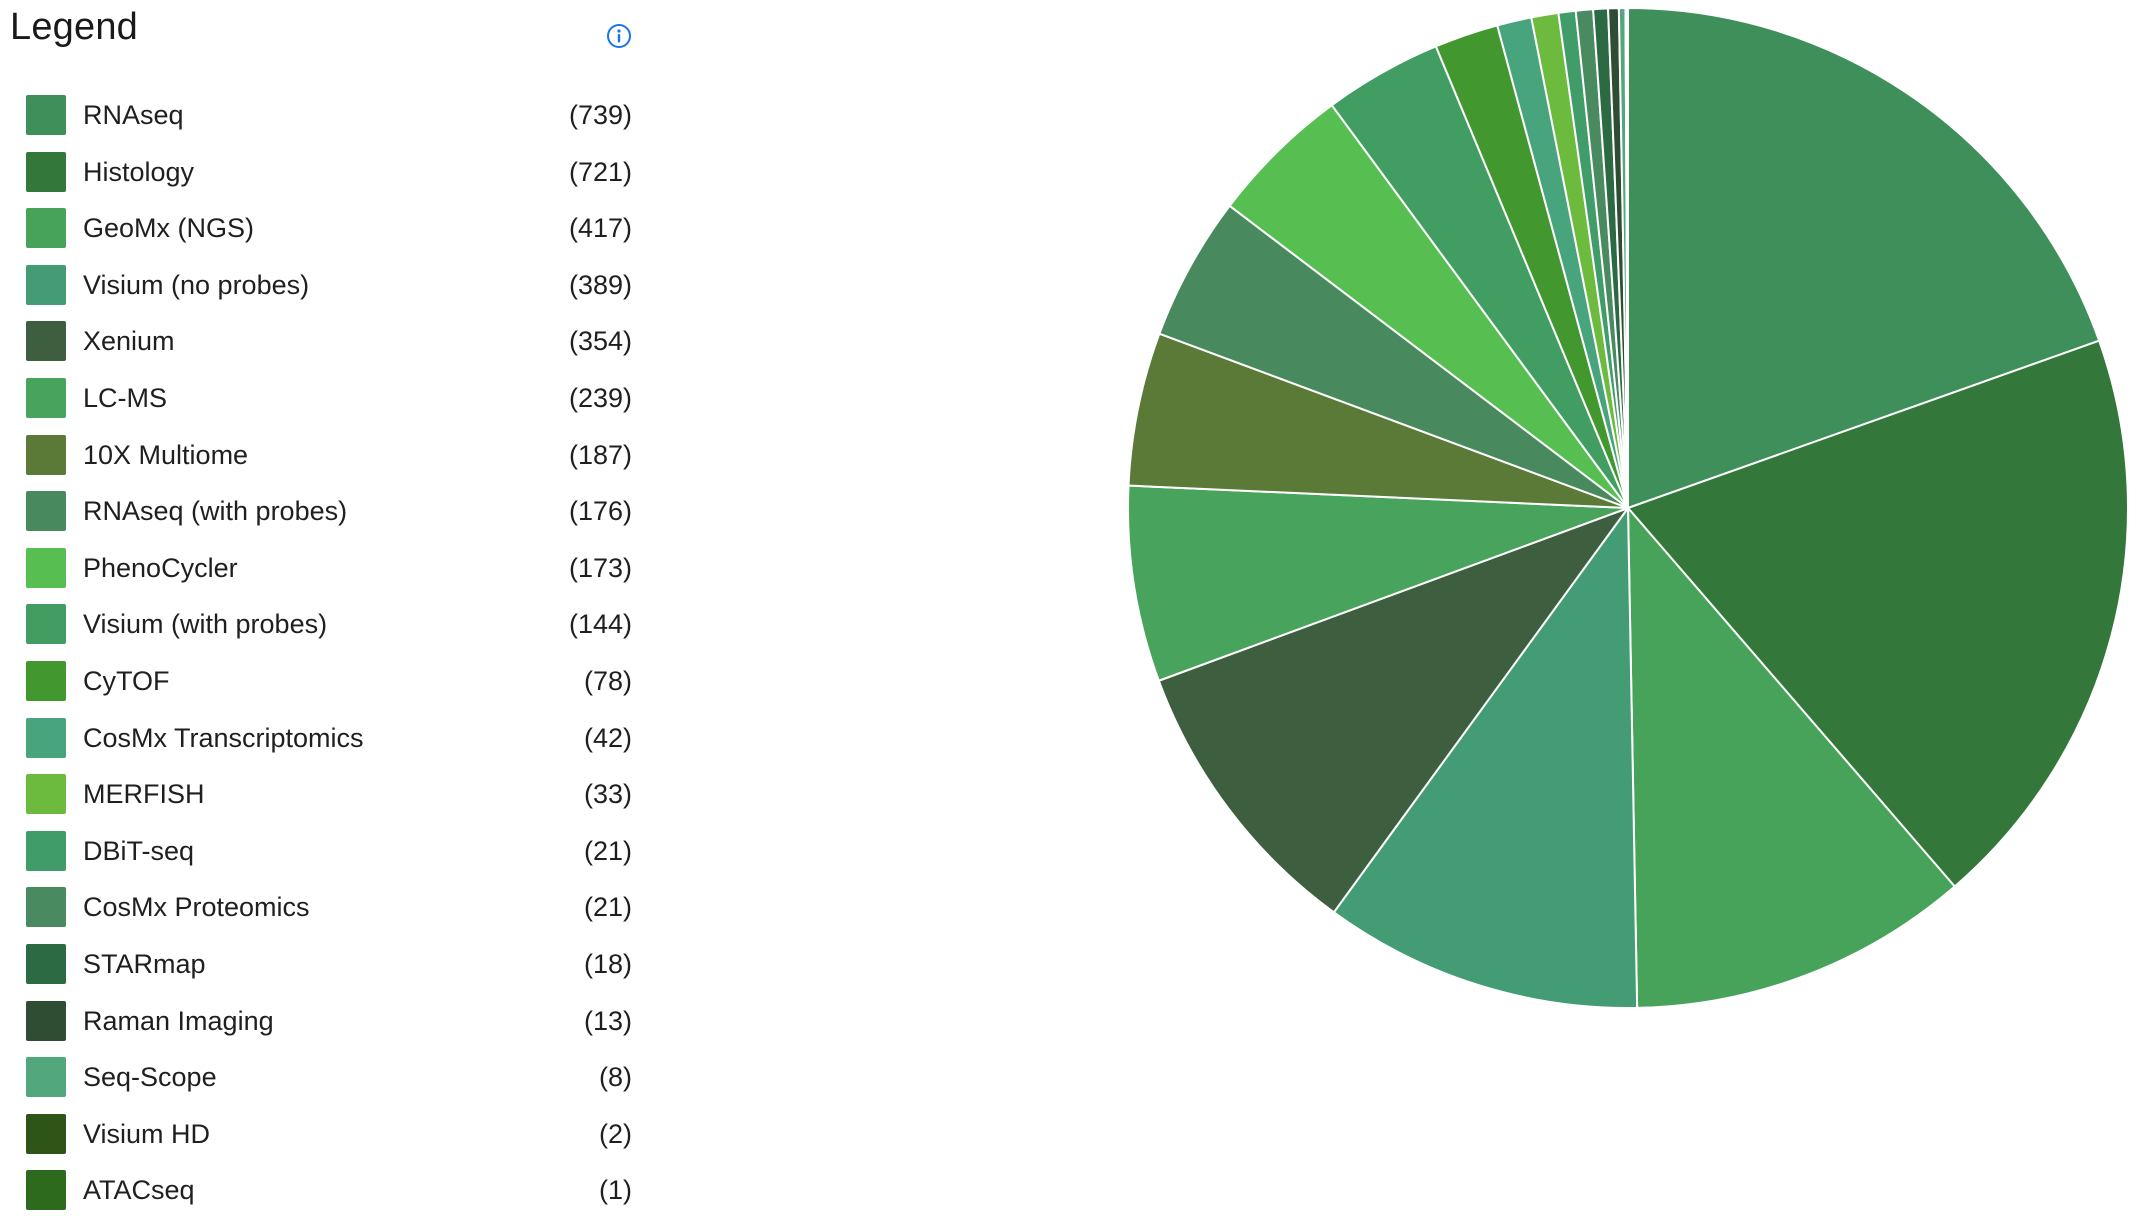 The image size is (2134, 1216). Describe the element at coordinates (139, 171) in the screenshot. I see `legend-item-label: Histology` at that location.